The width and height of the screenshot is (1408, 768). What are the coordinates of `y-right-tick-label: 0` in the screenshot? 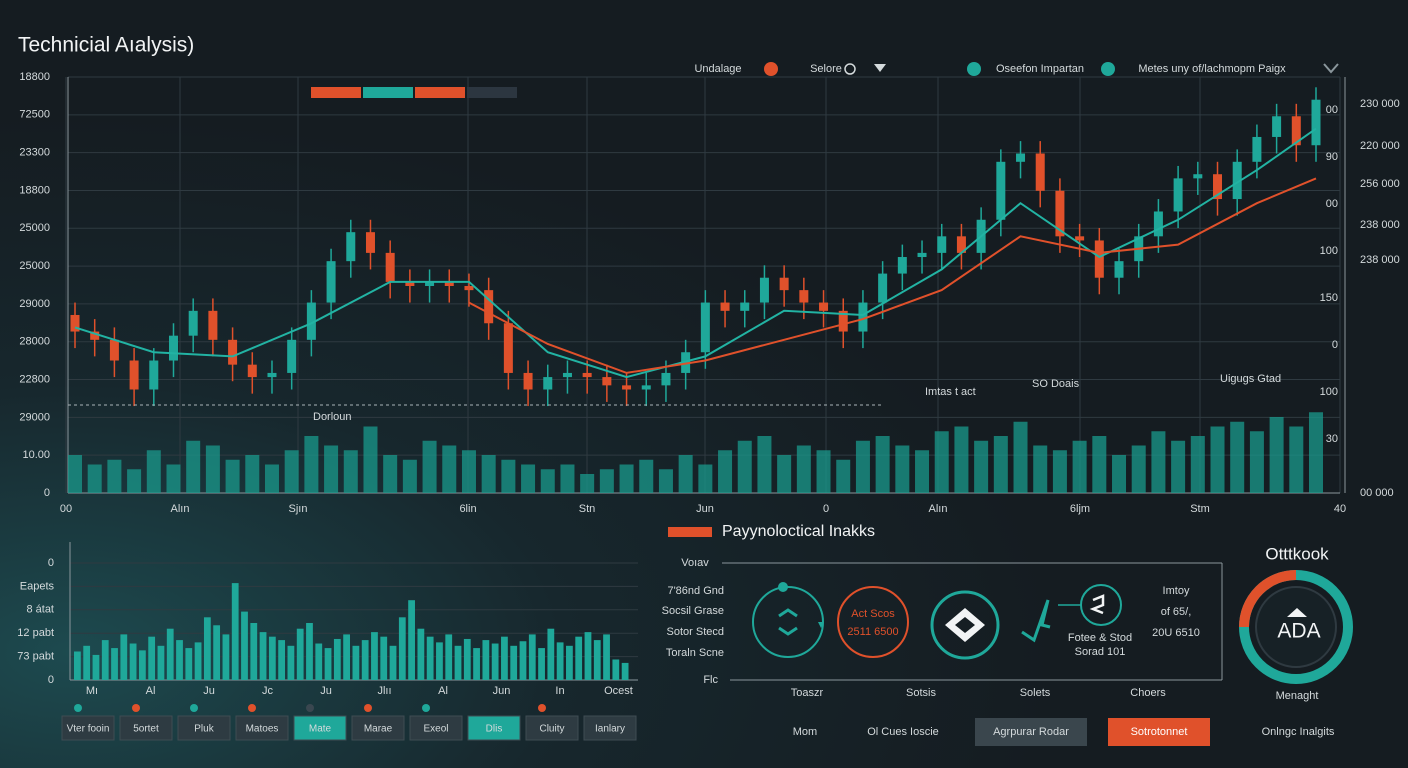 It's located at (1335, 345).